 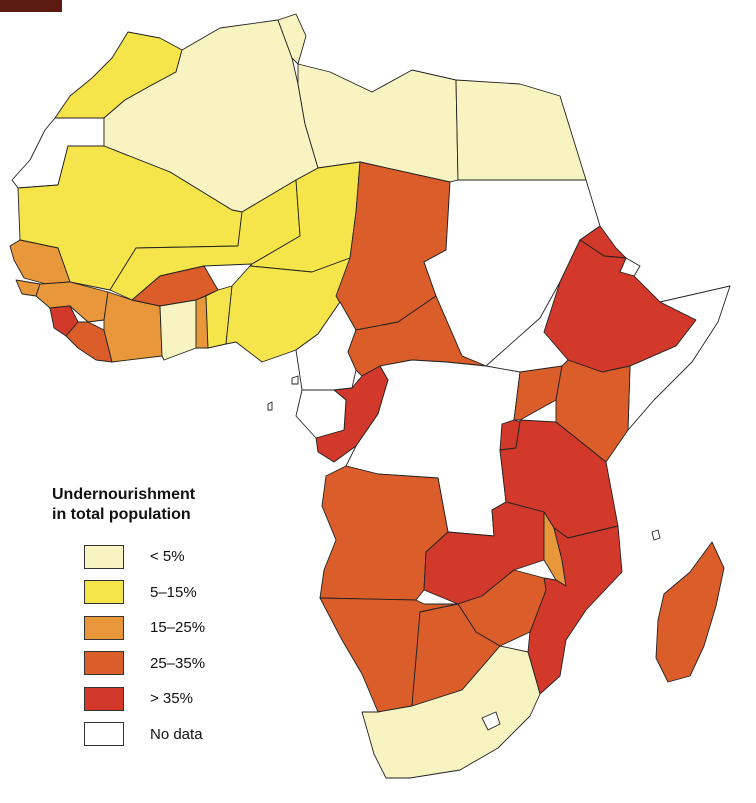 What do you see at coordinates (121, 514) in the screenshot?
I see `legend-title-line2: in total population` at bounding box center [121, 514].